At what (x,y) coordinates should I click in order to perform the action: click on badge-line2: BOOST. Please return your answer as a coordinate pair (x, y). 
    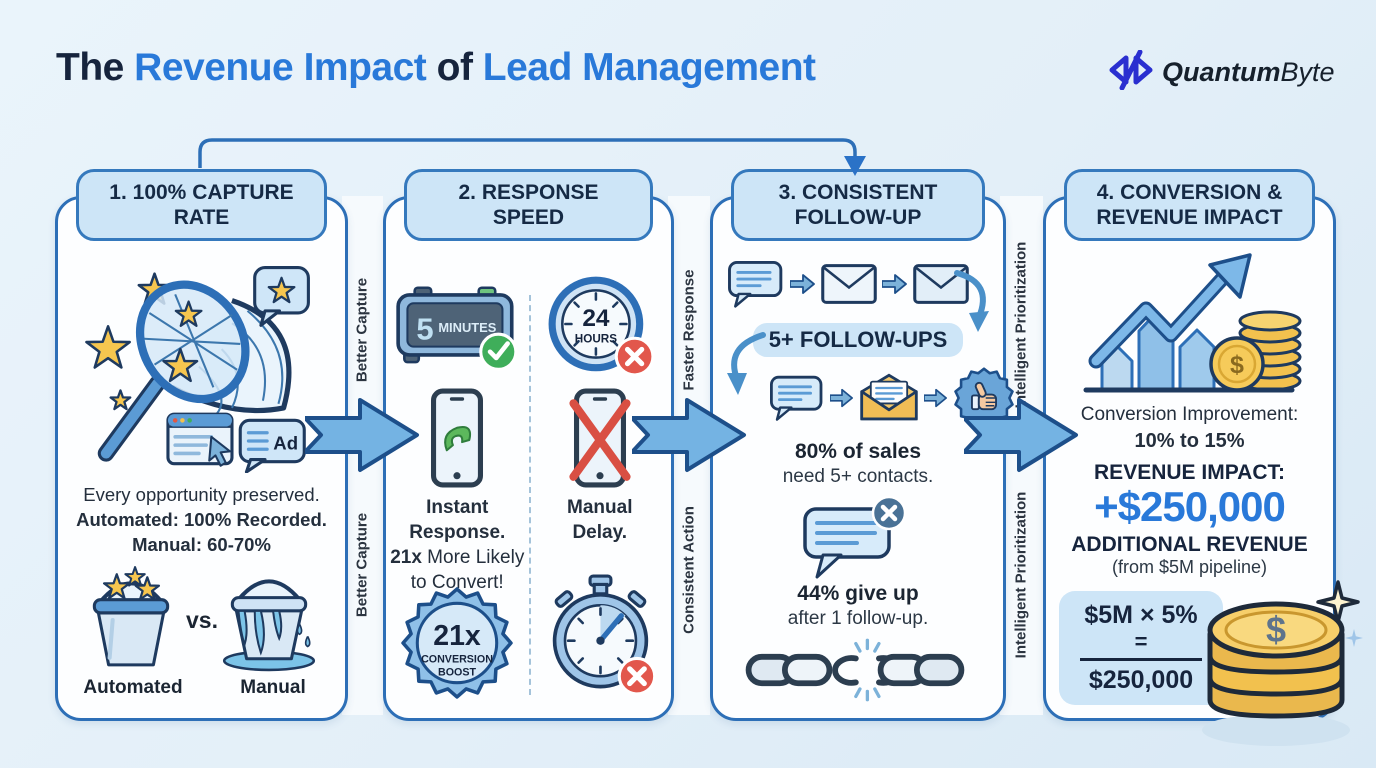
    Looking at the image, I should click on (457, 673).